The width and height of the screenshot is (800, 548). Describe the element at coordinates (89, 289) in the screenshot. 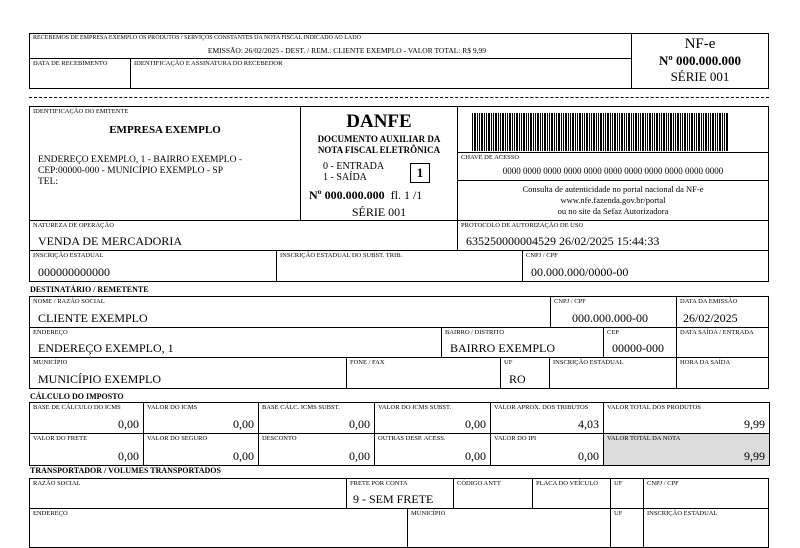

I see `section-title-recipient: DESTINATÁRIO / REMETENTE` at that location.